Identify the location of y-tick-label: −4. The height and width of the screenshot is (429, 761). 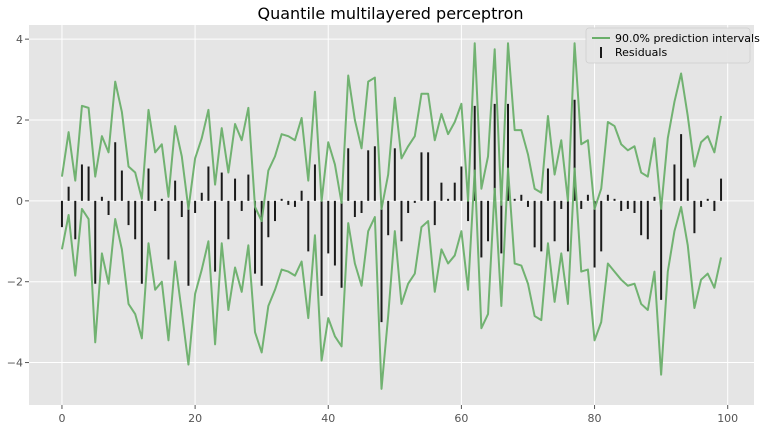
(15, 363).